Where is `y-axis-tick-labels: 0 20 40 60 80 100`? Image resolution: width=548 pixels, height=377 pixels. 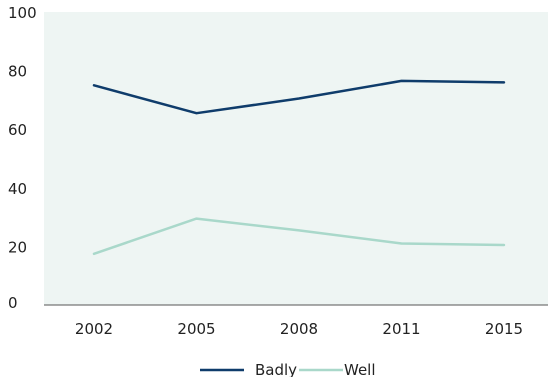 y-axis-tick-labels: 0 20 40 60 80 100 is located at coordinates (22, 158).